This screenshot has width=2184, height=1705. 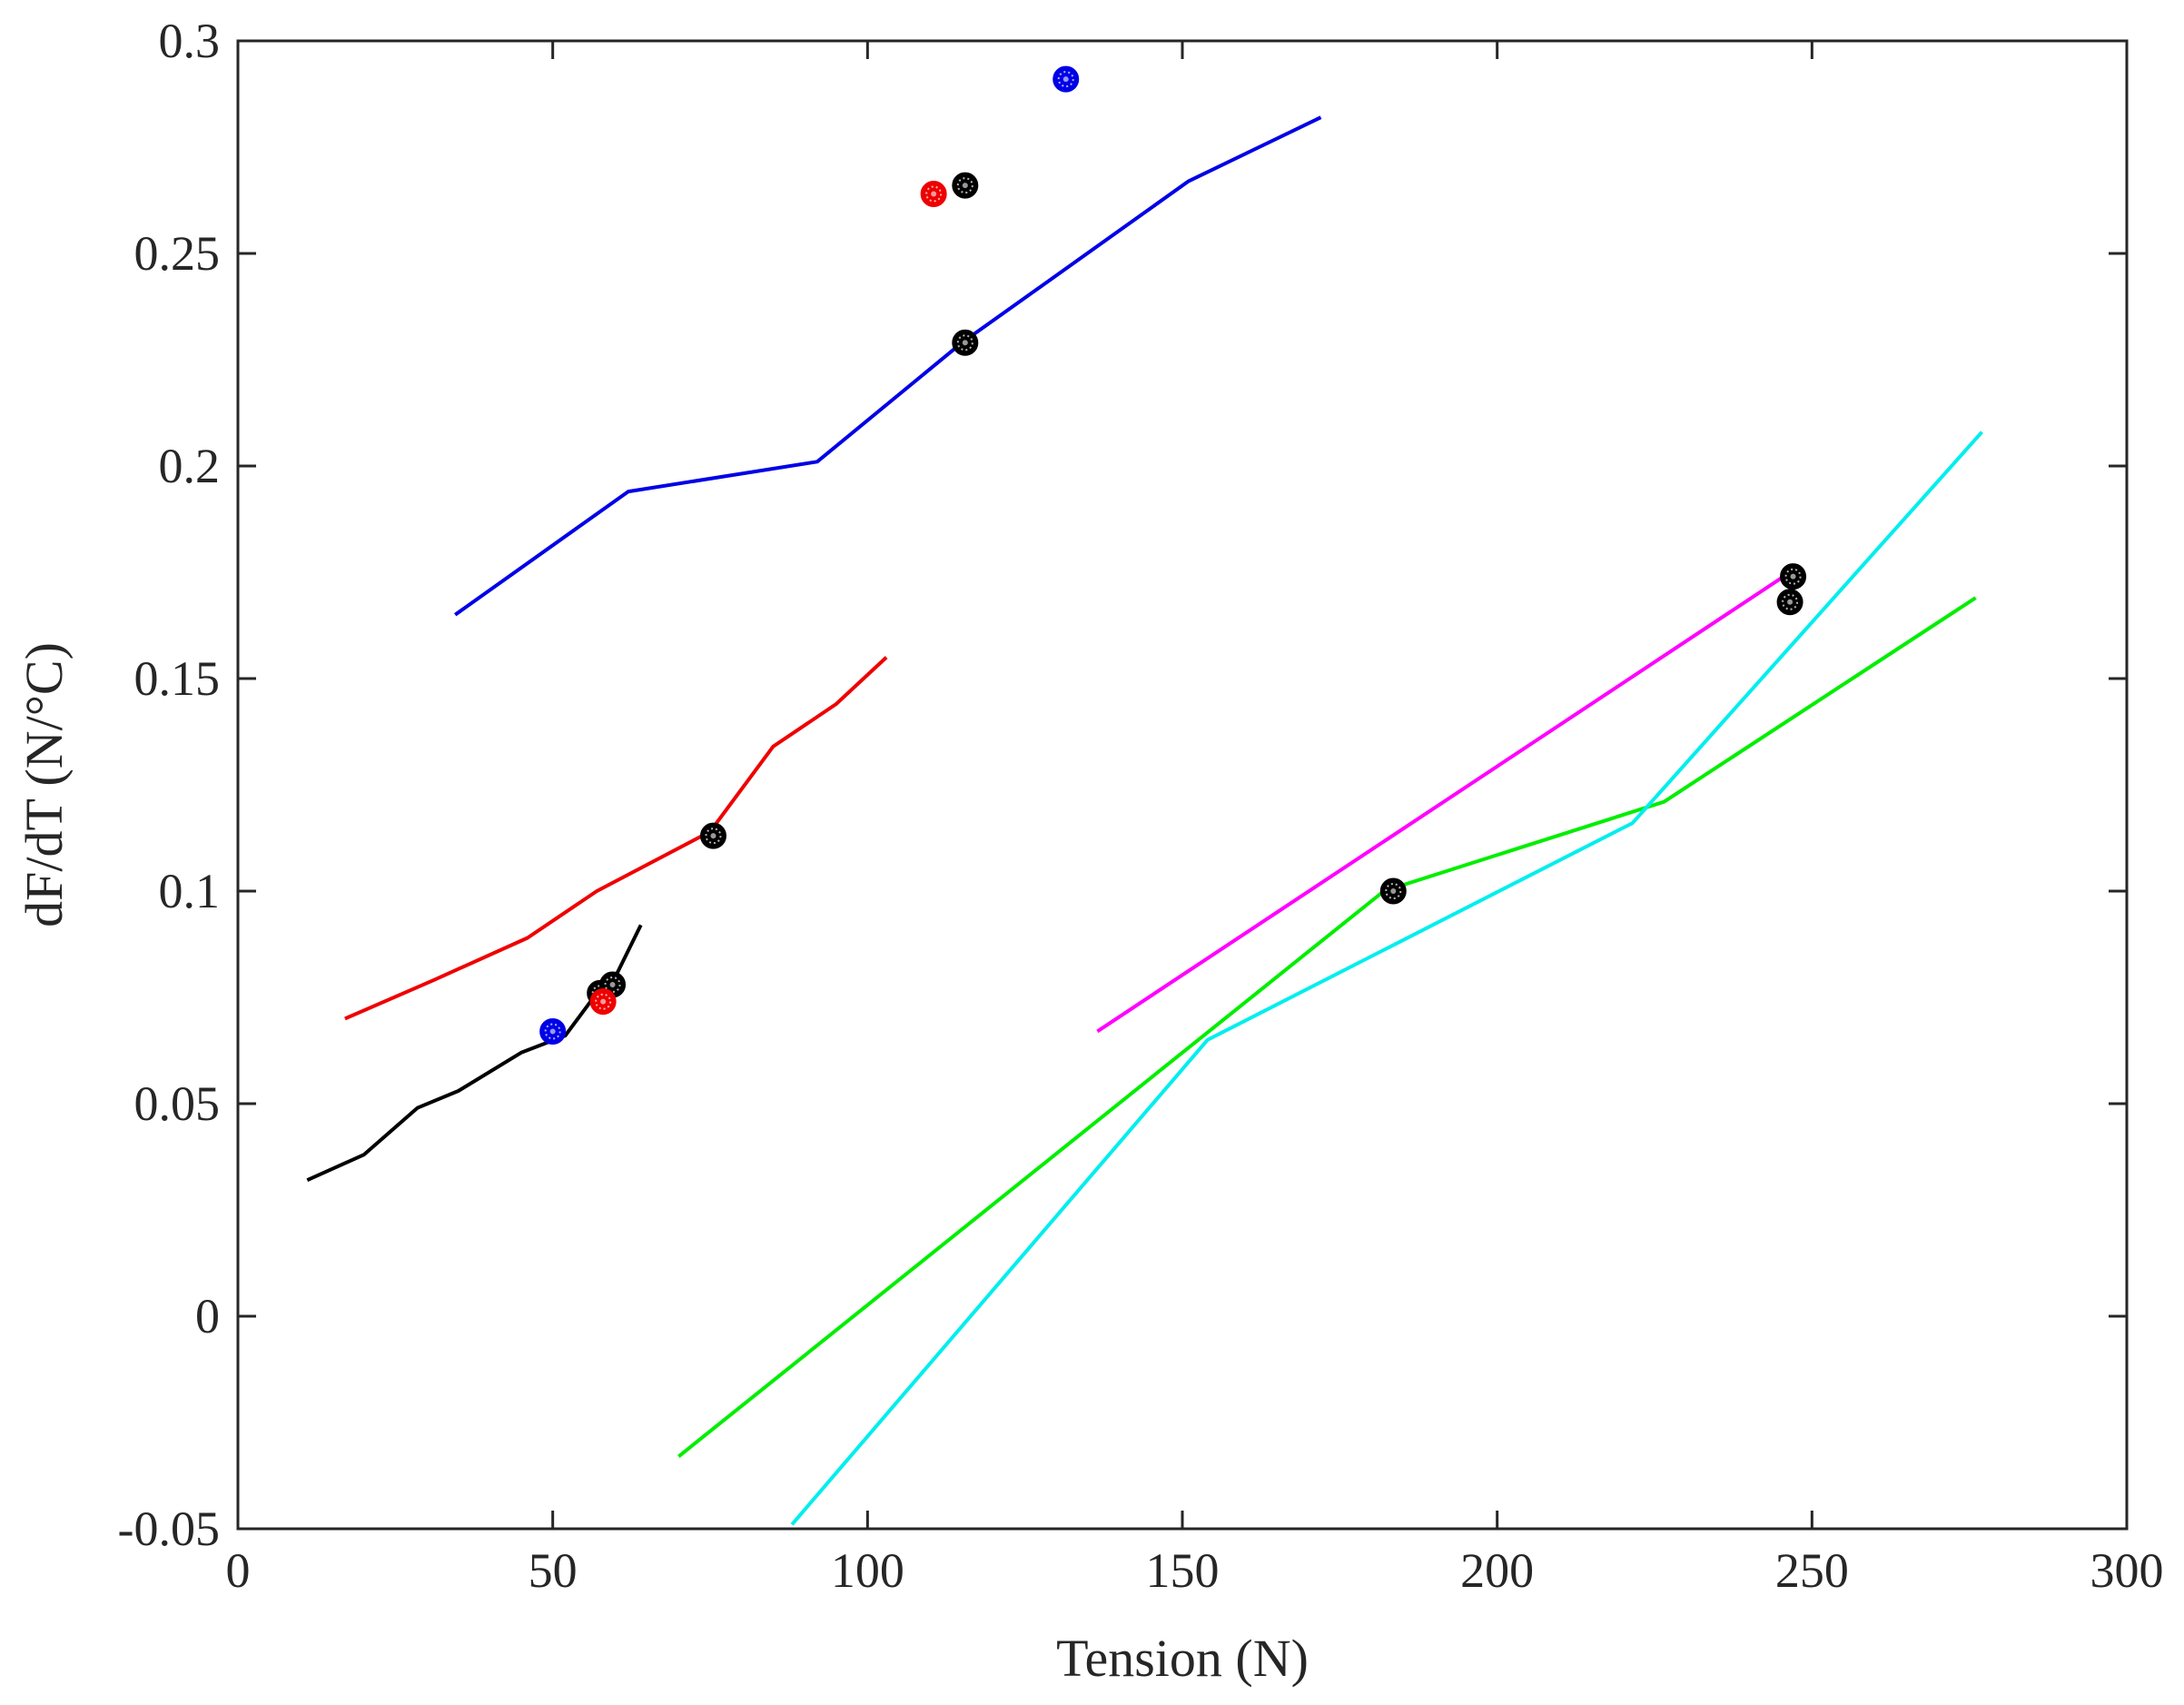 I want to click on x-axis-label: Tension (N), so click(x=1183, y=1658).